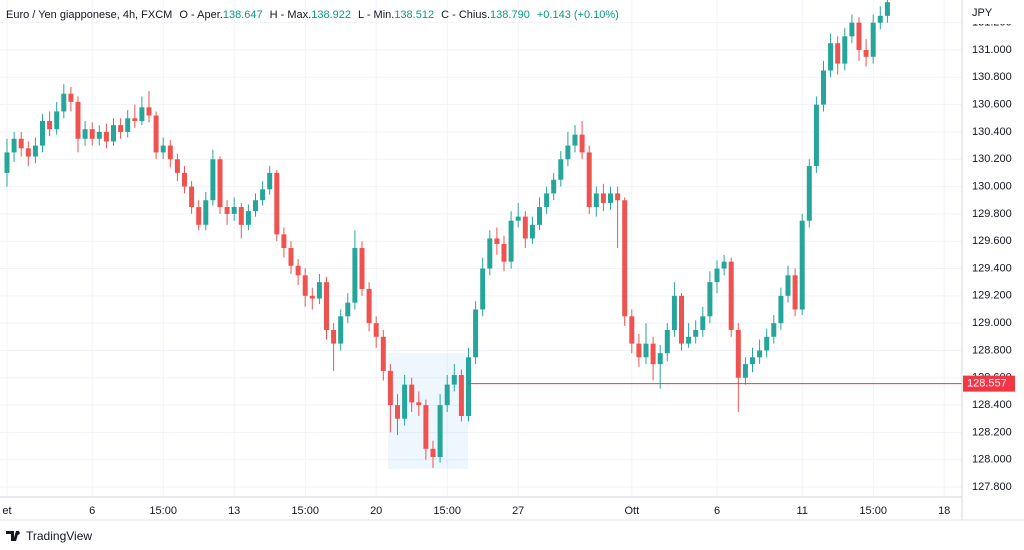  I want to click on y-tick-label: 127.800, so click(992, 487).